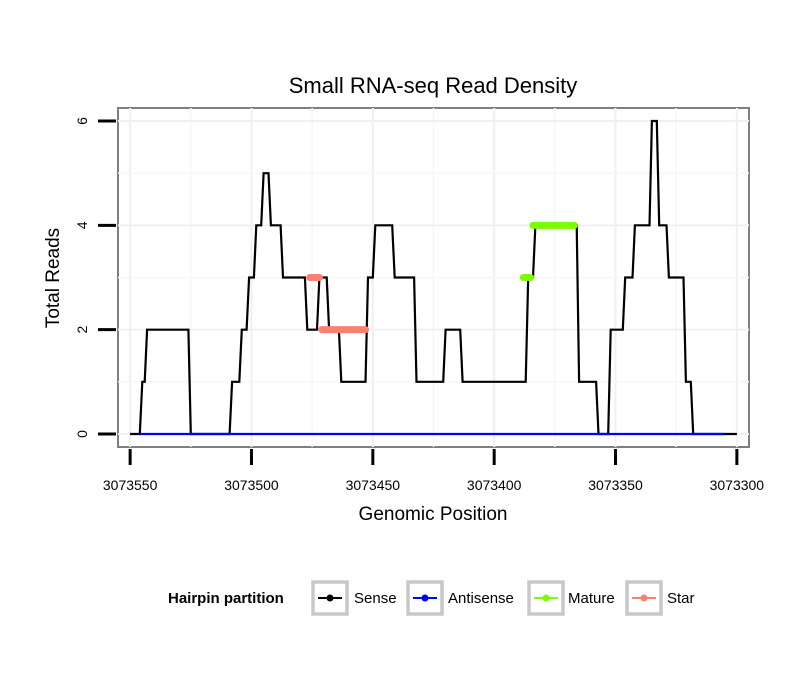 This screenshot has height=690, width=810. Describe the element at coordinates (737, 485) in the screenshot. I see `x-tick-label: 3073300` at that location.